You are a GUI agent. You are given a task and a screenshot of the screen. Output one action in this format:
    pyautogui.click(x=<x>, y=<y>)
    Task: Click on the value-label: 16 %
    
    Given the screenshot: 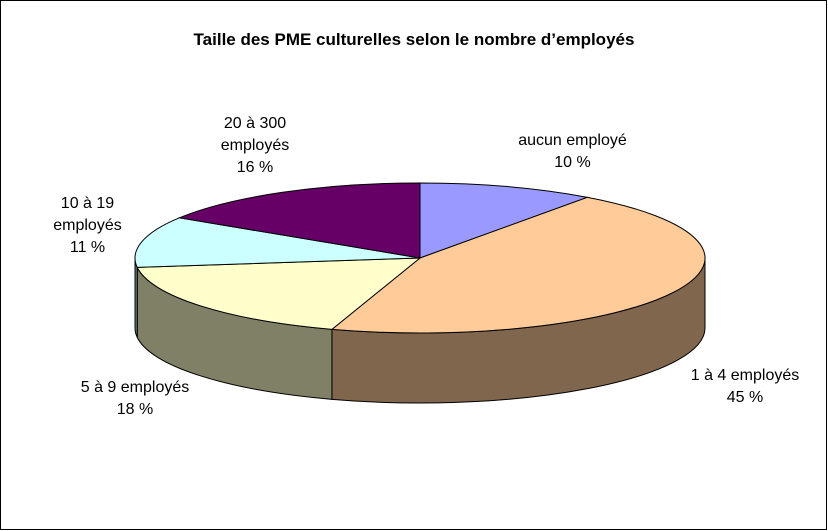 What is the action you would take?
    pyautogui.click(x=255, y=167)
    